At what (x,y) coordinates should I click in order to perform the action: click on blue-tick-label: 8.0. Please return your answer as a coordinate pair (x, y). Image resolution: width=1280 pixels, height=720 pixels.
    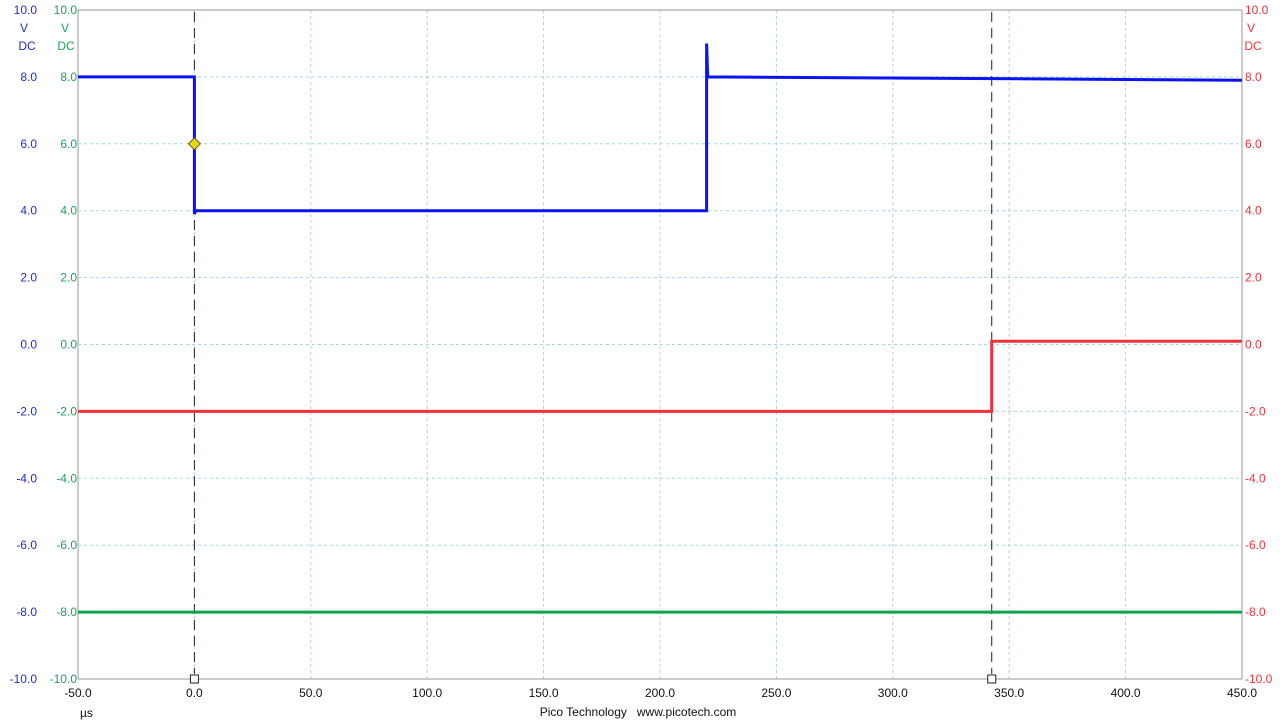
    Looking at the image, I should click on (28, 77).